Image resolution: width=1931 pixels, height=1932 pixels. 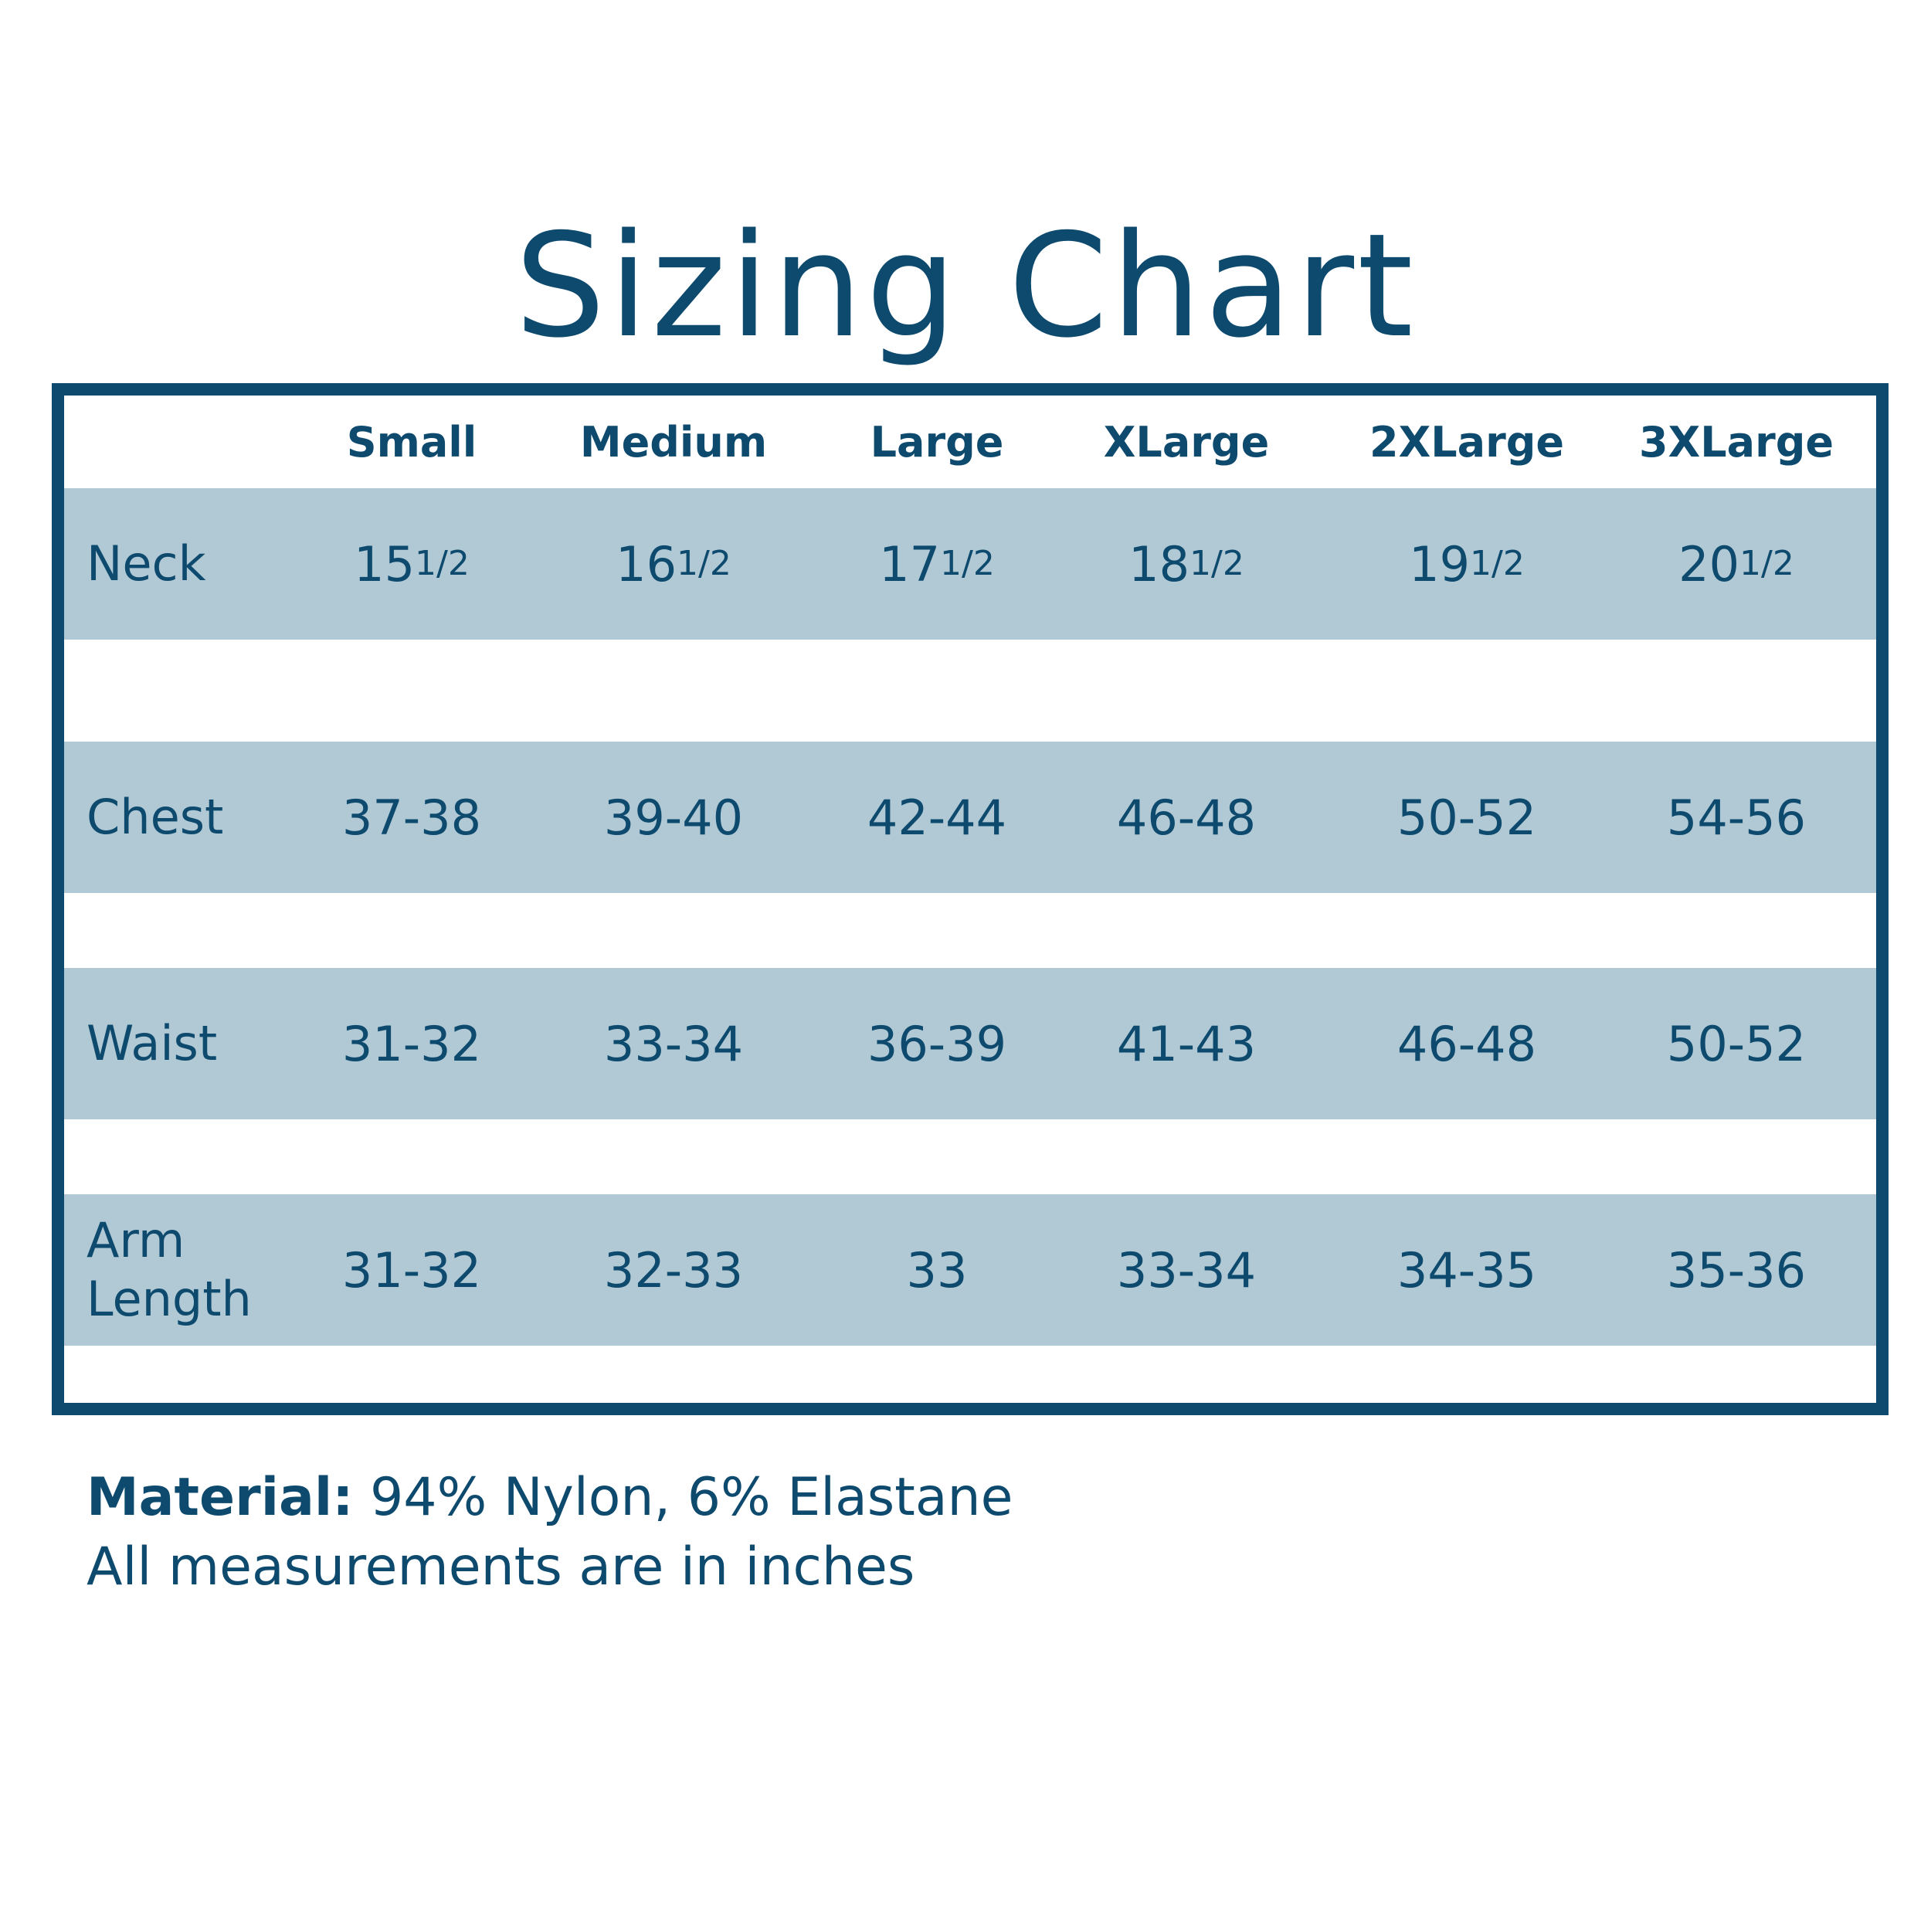 What do you see at coordinates (146, 563) in the screenshot?
I see `row-label: Neck` at bounding box center [146, 563].